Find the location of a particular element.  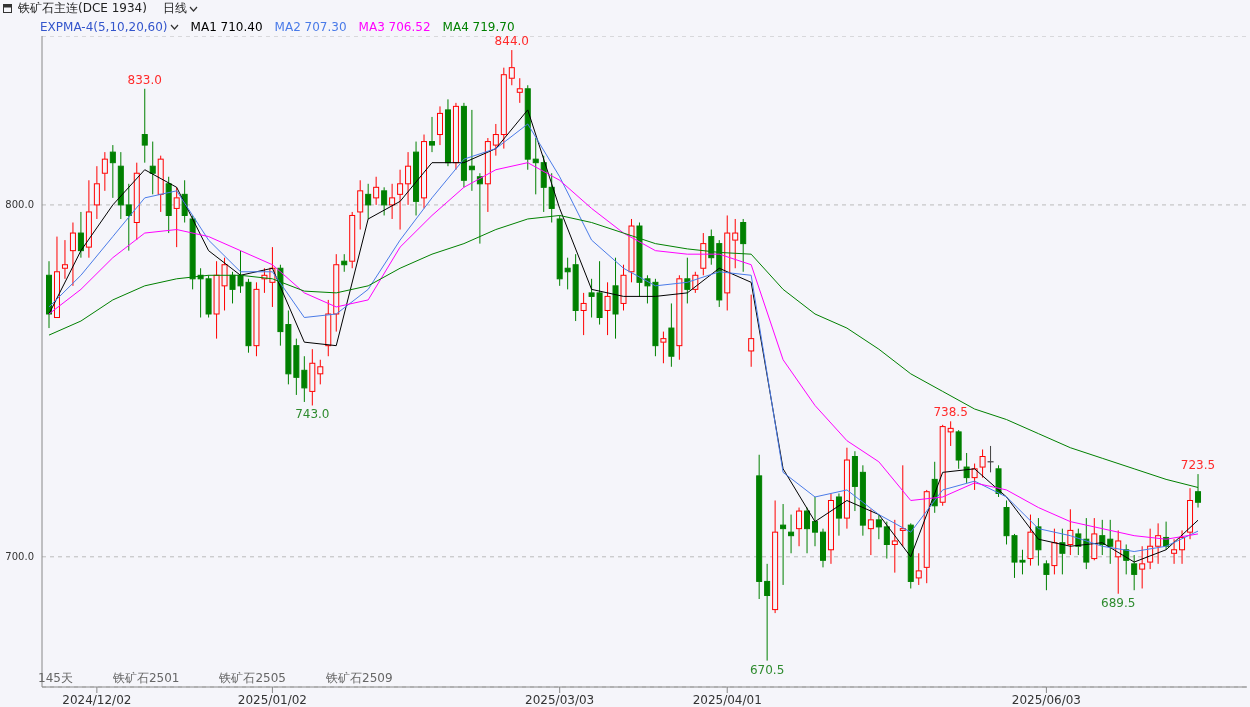

chart-title: 铁矿石主连(DCE 1934) is located at coordinates (82, 8).